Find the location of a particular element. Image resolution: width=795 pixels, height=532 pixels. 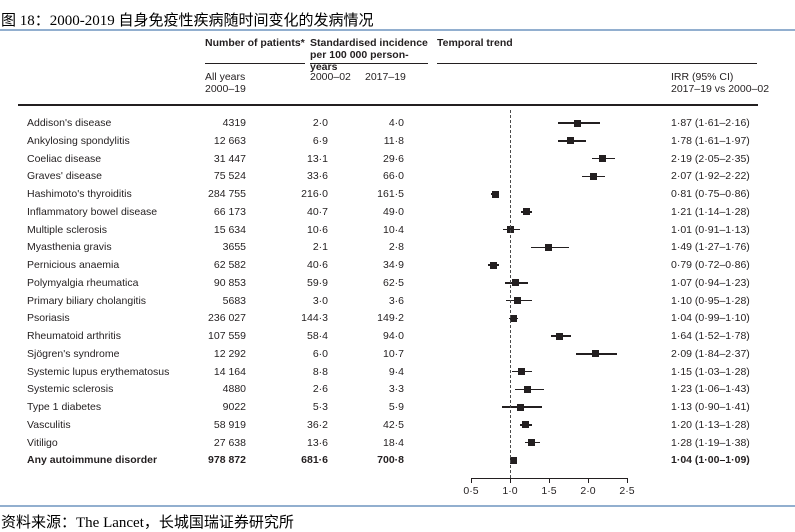

cell-irr-ci: 1·10 (0·95–1·28) is located at coordinates (710, 300).